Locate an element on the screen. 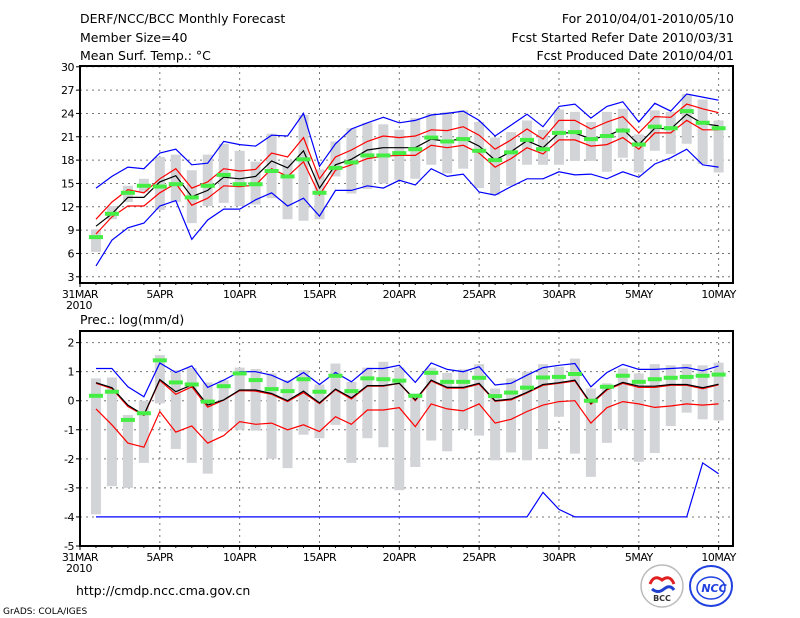  year-label: 2010 is located at coordinates (79, 568).